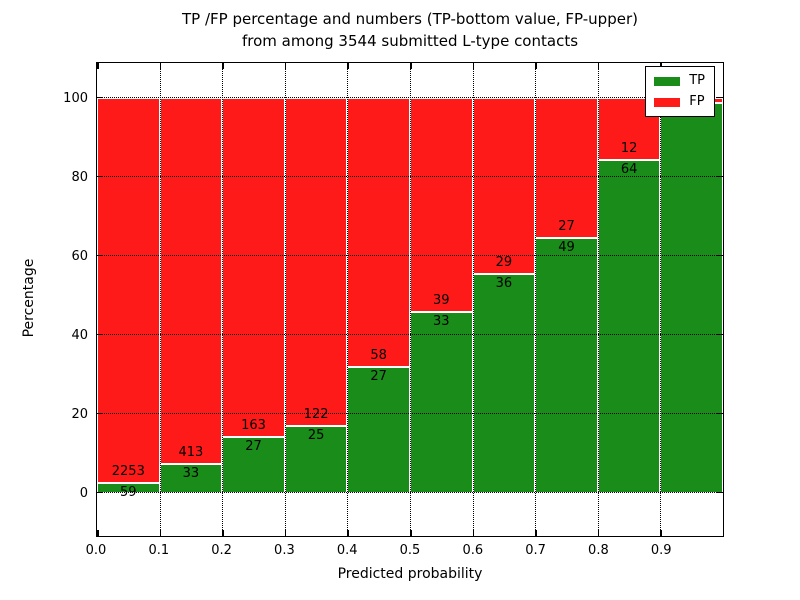 This screenshot has height=600, width=800. What do you see at coordinates (253, 446) in the screenshot?
I see `bar-tp-count-label-2: 27` at bounding box center [253, 446].